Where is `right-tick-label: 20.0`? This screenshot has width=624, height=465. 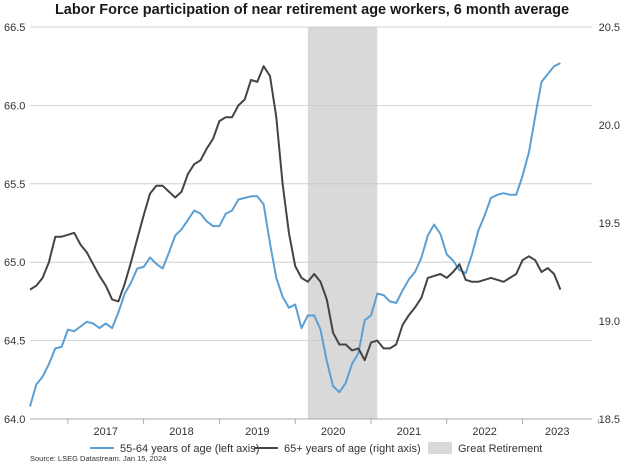 right-tick-label: 20.0 is located at coordinates (609, 126).